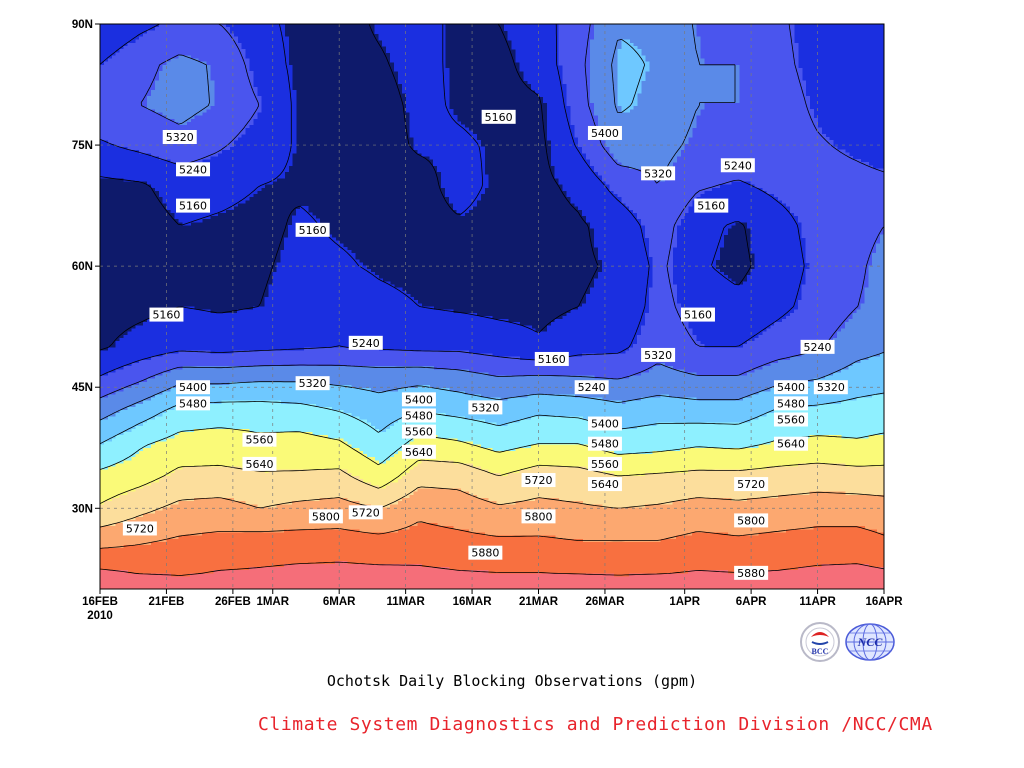 This screenshot has height=768, width=1024. Describe the element at coordinates (473, 602) in the screenshot. I see `x-tick-label: 16MAR` at that location.